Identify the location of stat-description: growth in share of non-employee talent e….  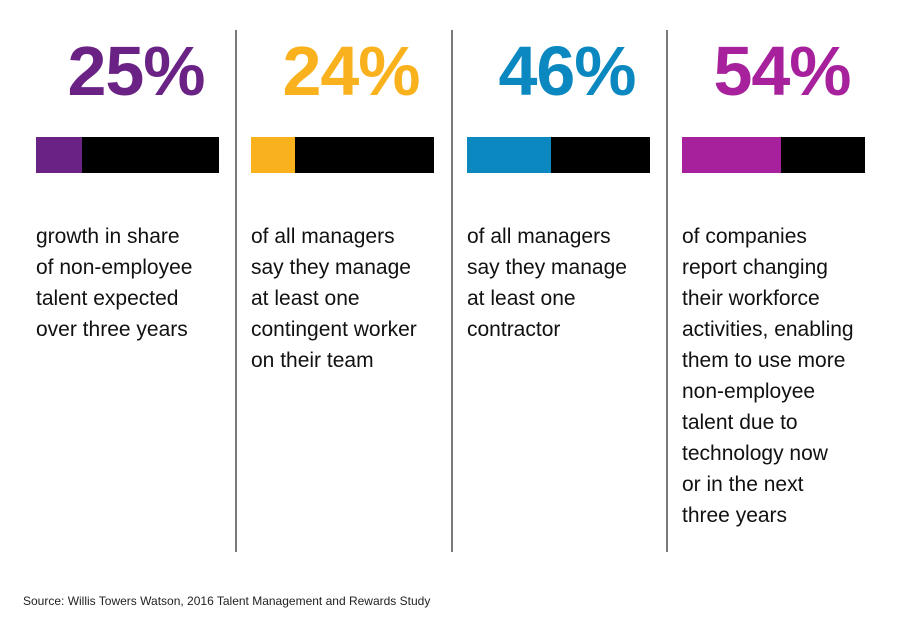
(114, 283).